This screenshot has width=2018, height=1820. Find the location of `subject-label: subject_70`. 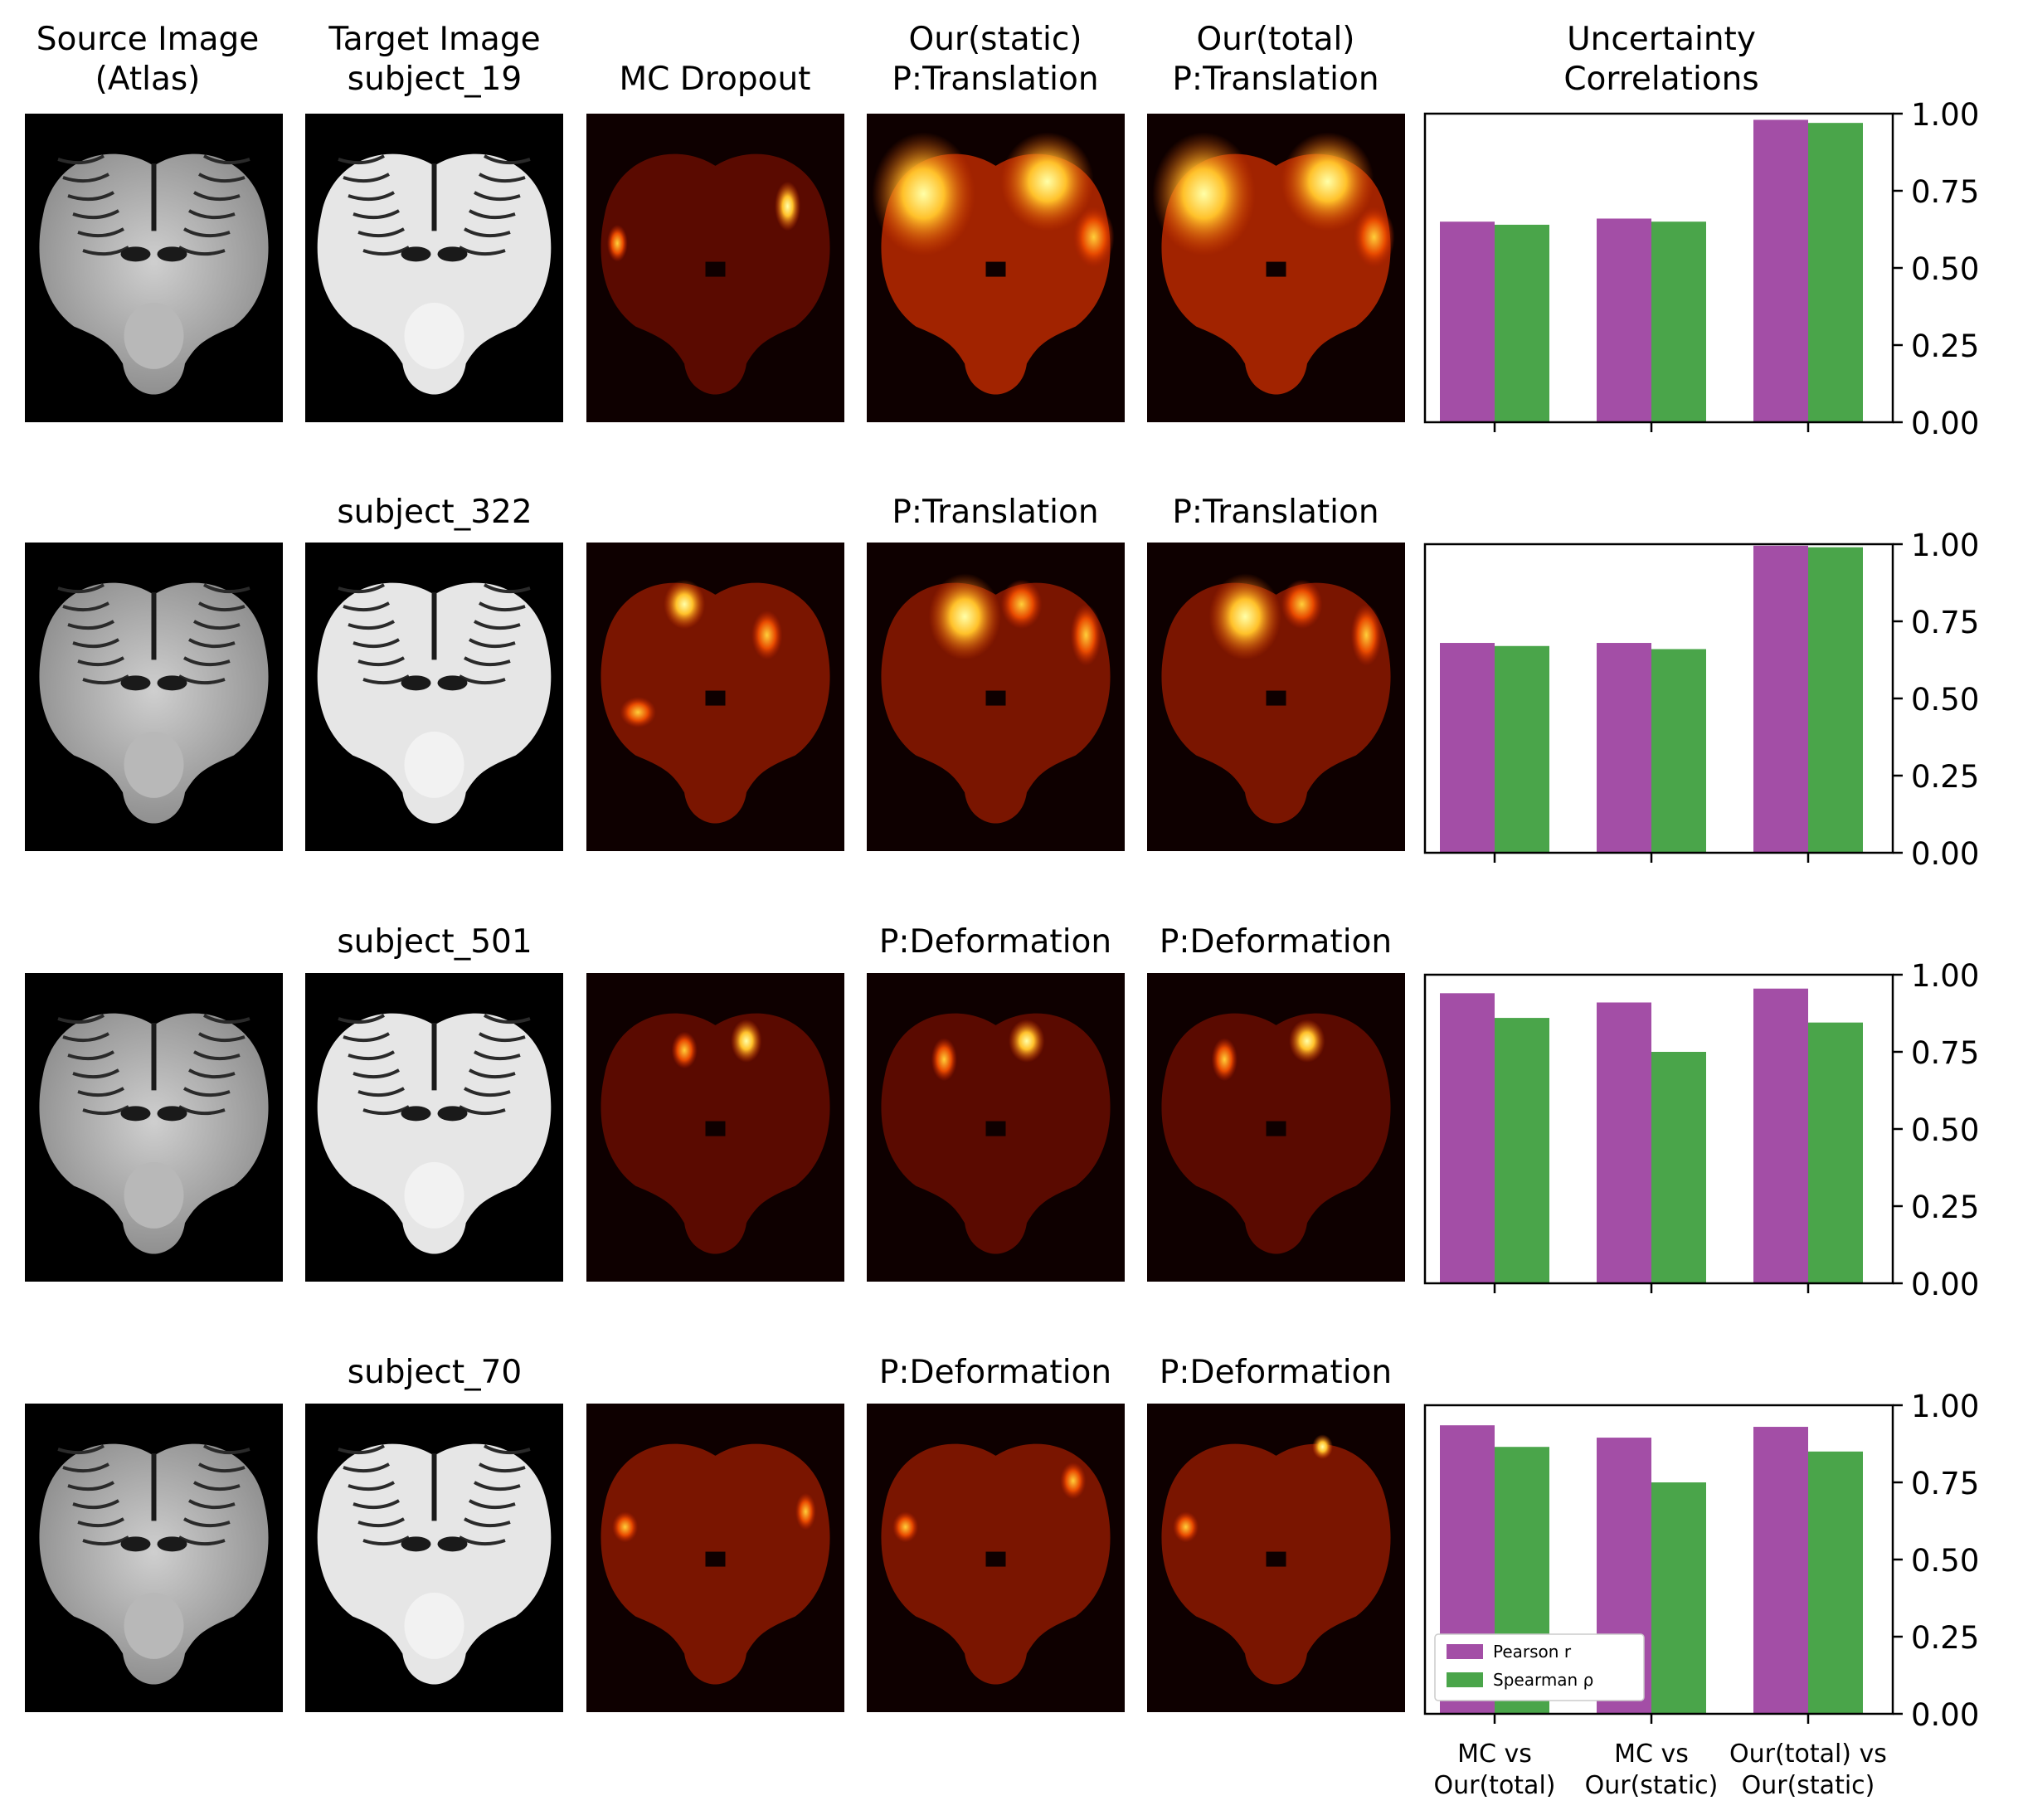

subject-label: subject_70 is located at coordinates (435, 1372).